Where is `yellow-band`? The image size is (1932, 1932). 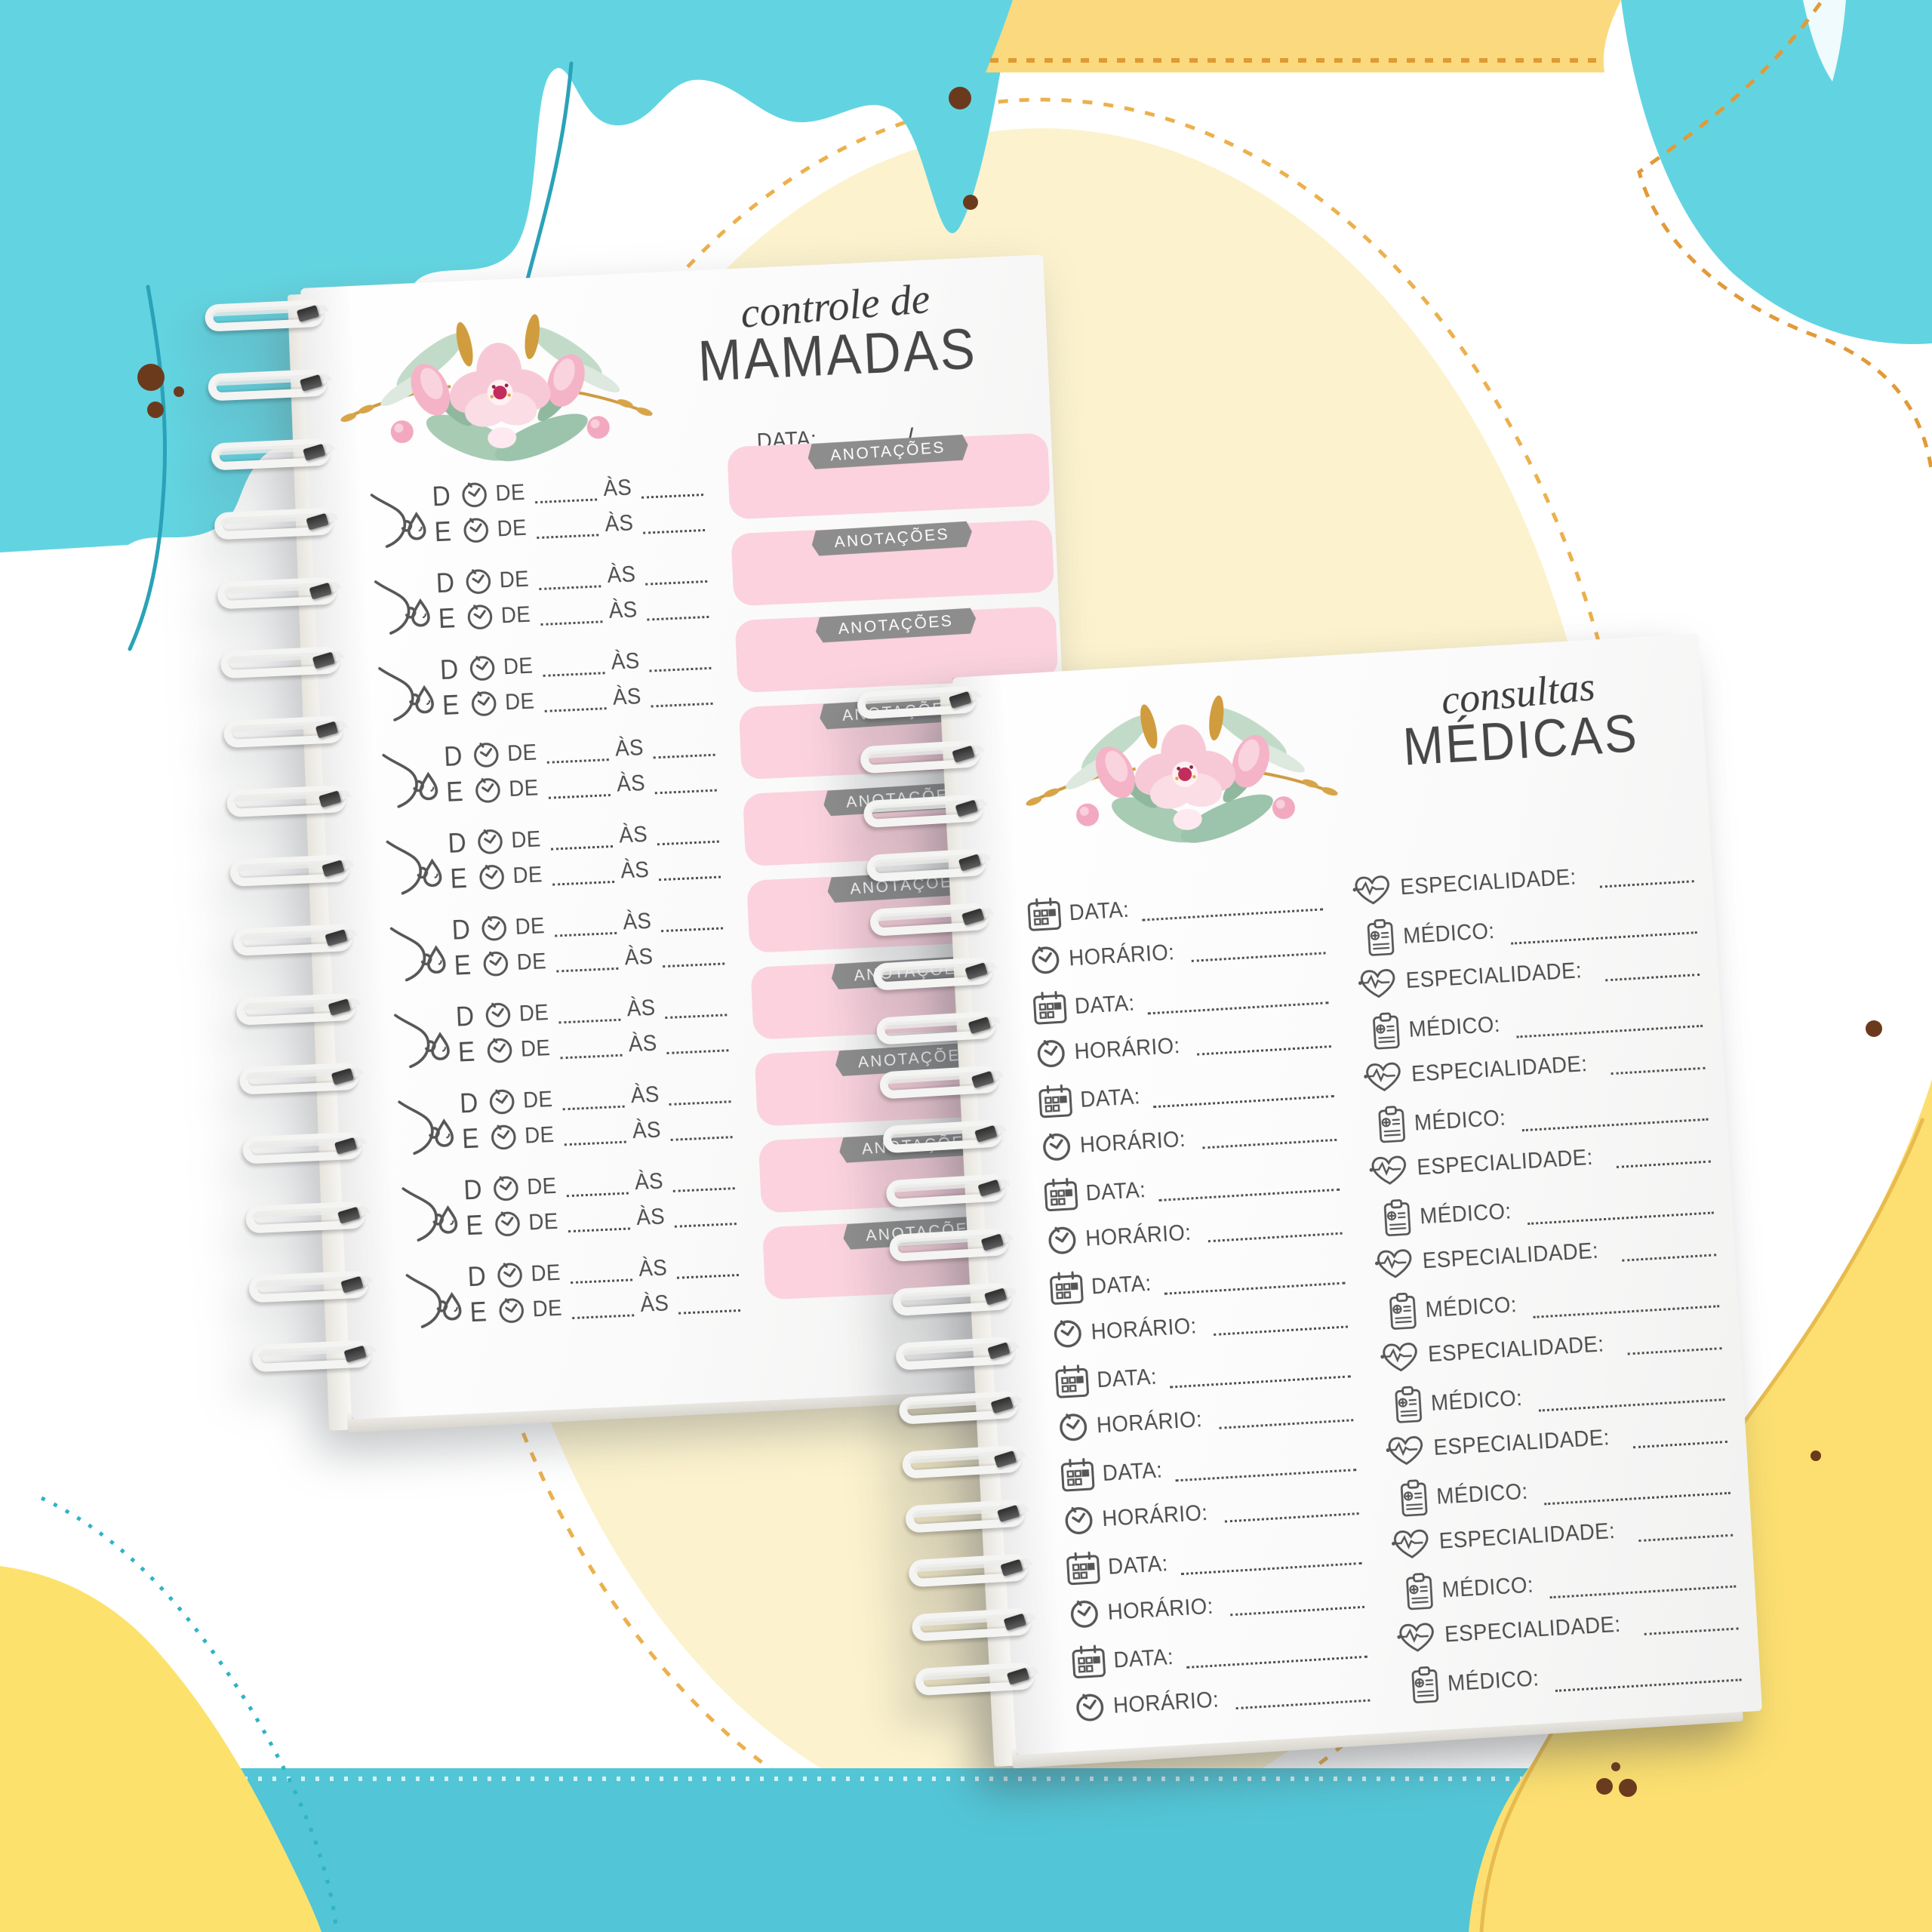
yellow-band is located at coordinates (1303, 36).